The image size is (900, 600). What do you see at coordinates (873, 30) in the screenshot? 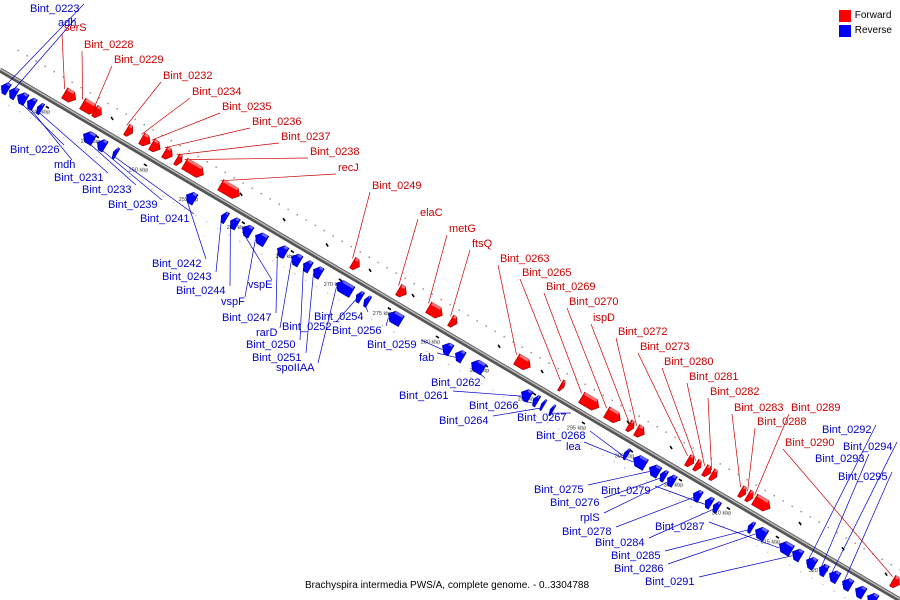
I see `legend-reverse-label: Reverse` at bounding box center [873, 30].